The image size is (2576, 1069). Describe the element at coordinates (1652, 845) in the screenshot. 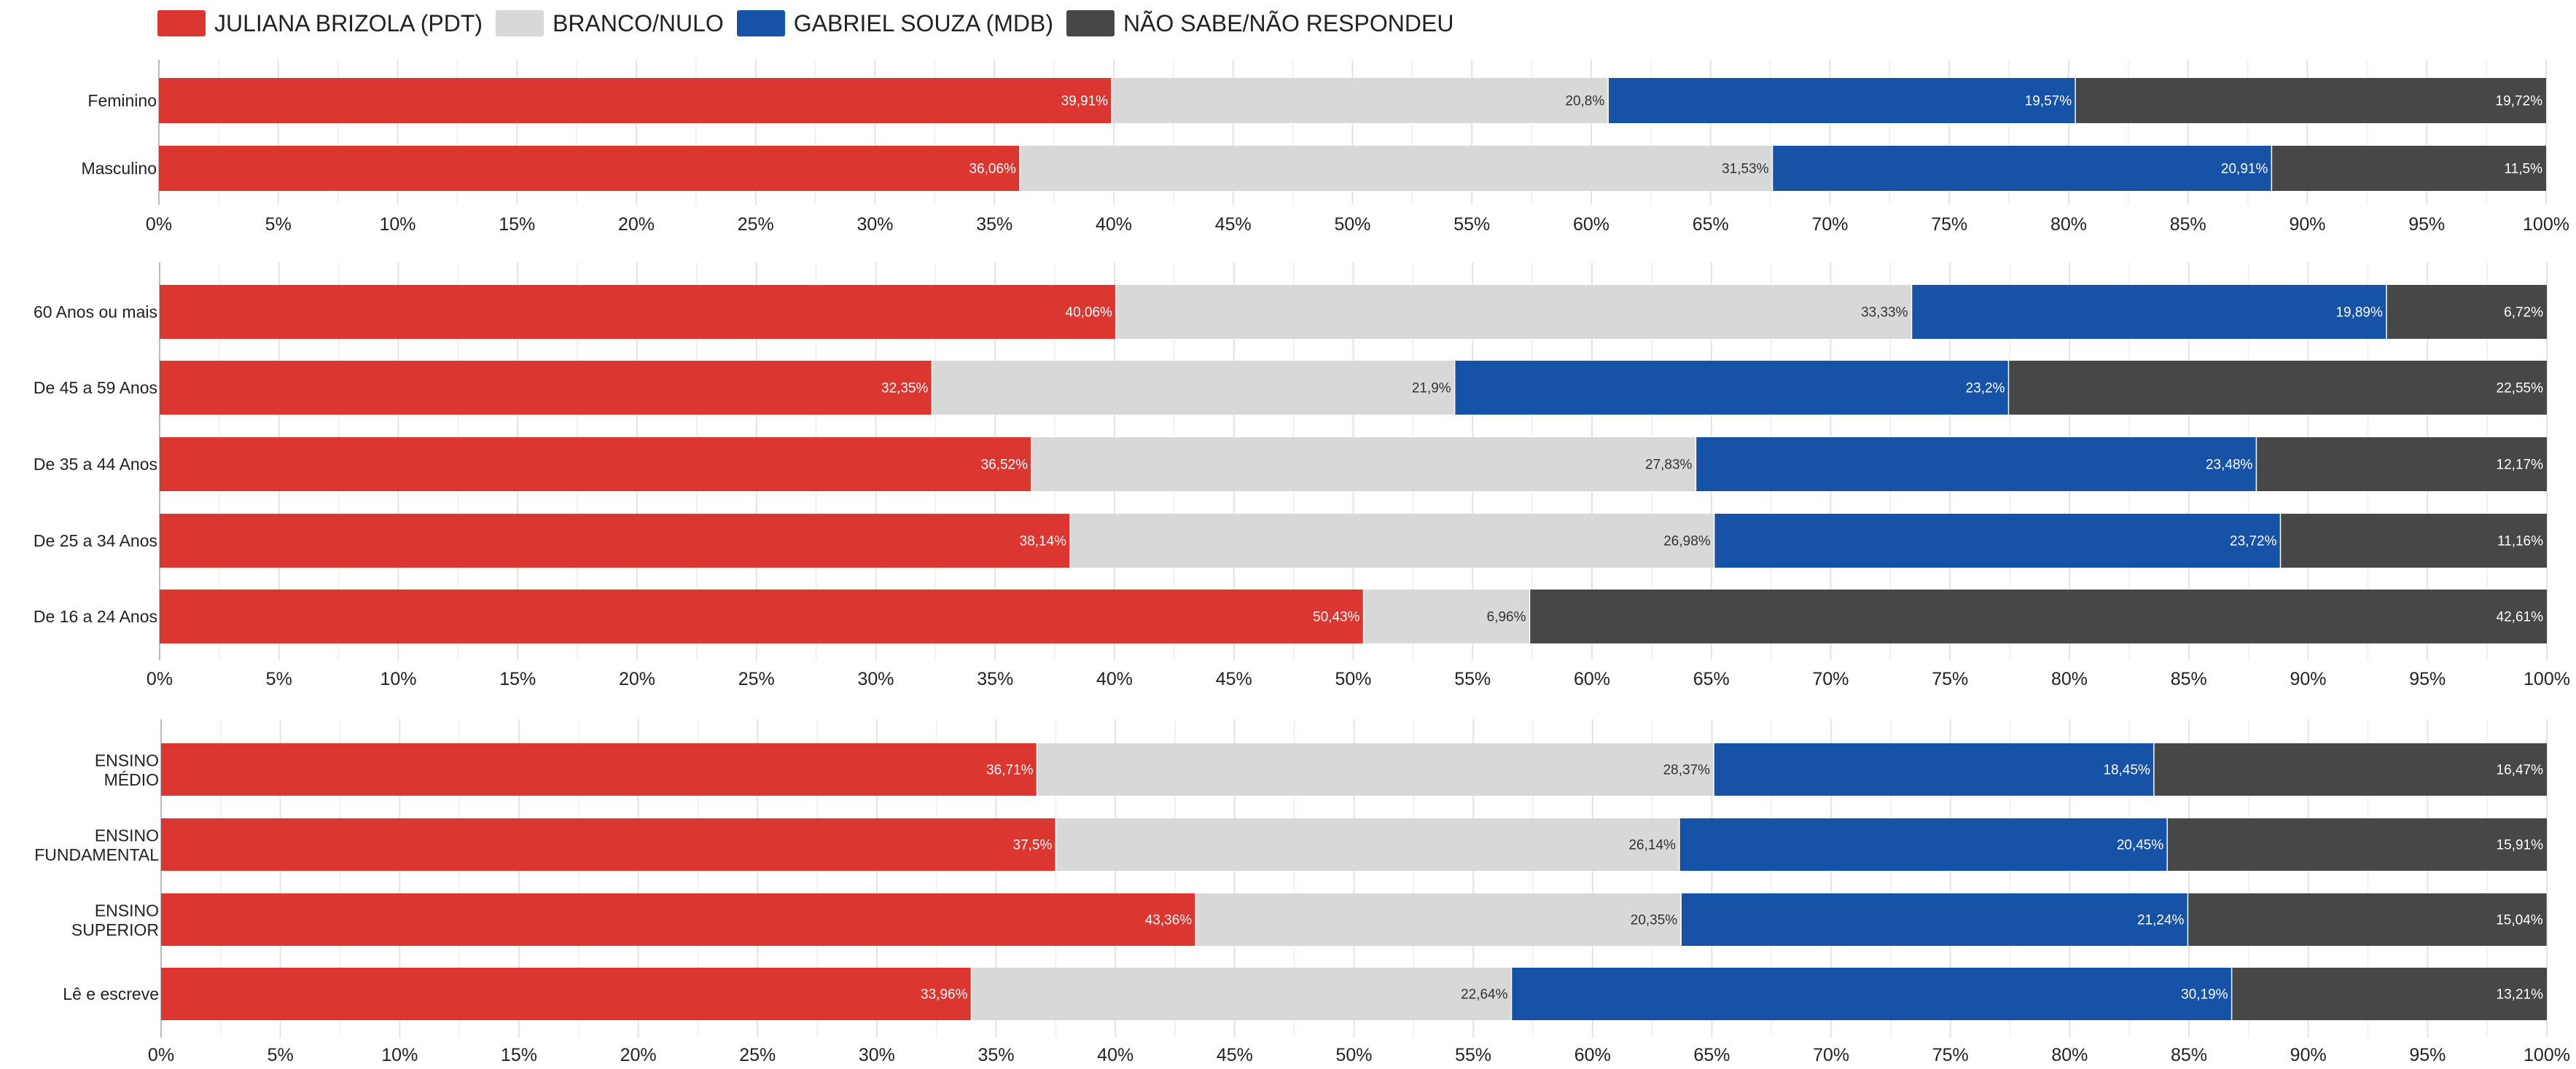

I see `data-label-branco-nulo-ensino-fundamental: 26,14%` at that location.